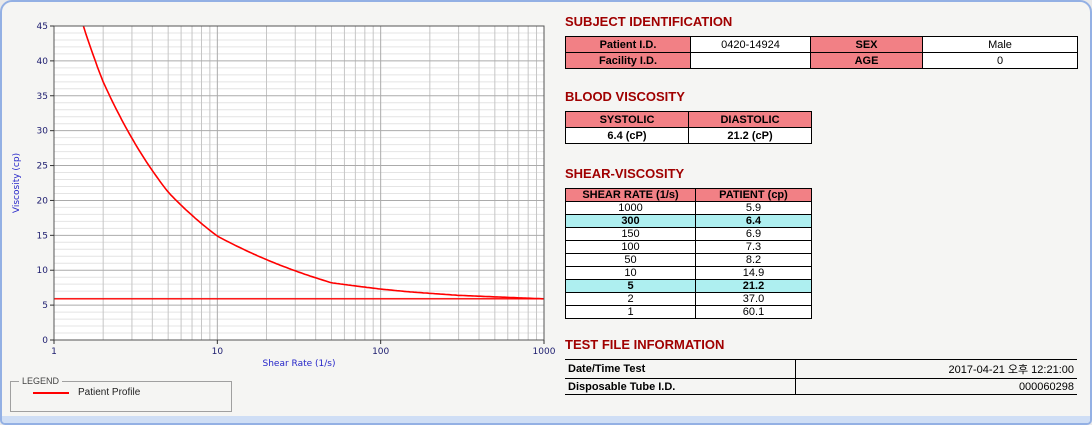 This screenshot has height=425, width=1092. What do you see at coordinates (625, 96) in the screenshot?
I see `blood-viscosity-title: BLOOD VISCOSITY` at bounding box center [625, 96].